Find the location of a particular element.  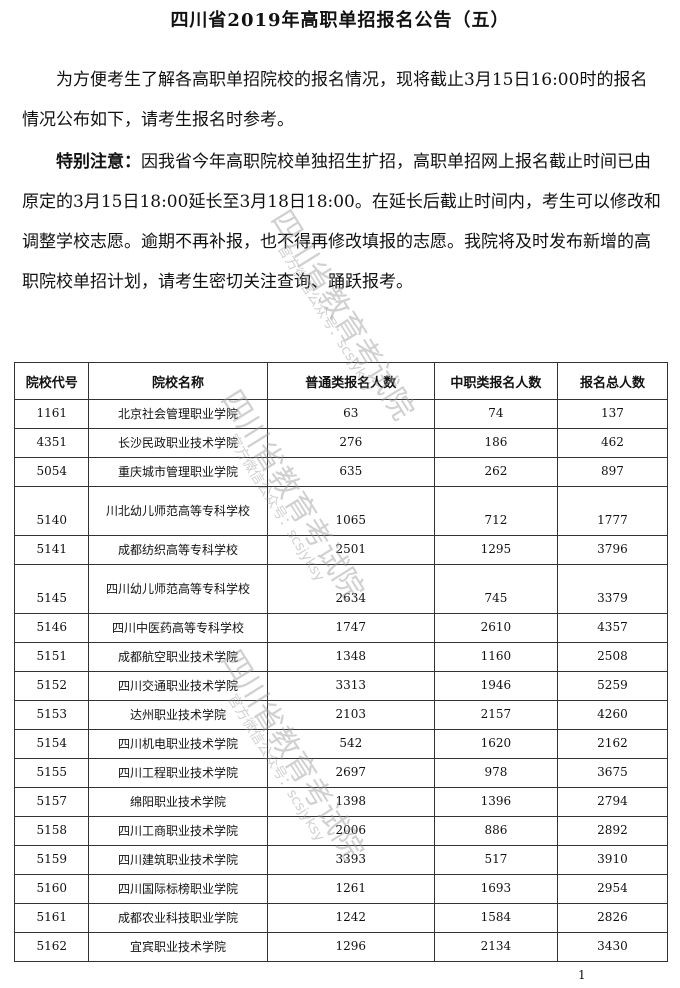

general-count: 2103 is located at coordinates (350, 715).